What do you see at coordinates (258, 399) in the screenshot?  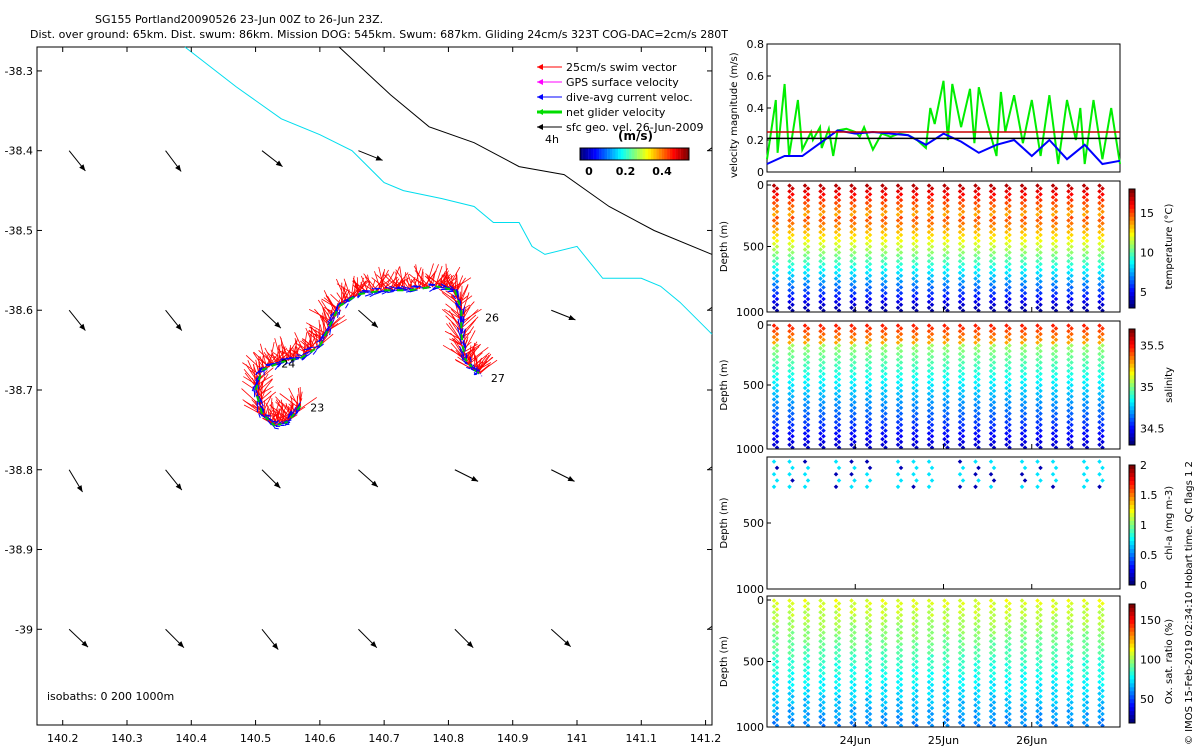 I see `net-glider-vector` at bounding box center [258, 399].